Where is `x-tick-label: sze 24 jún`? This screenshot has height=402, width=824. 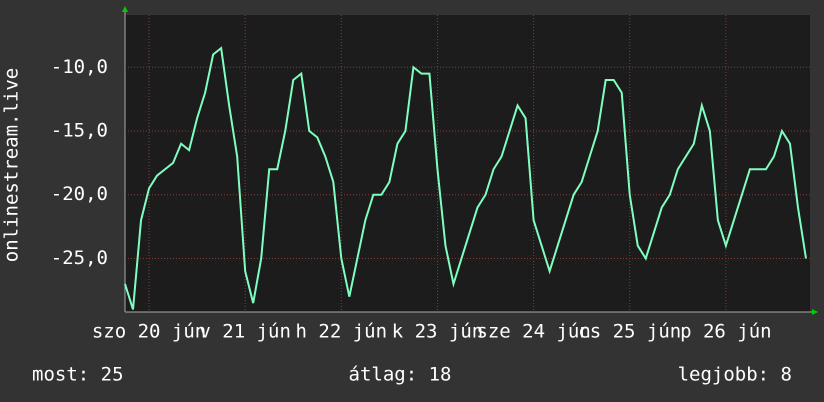 x-tick-label: sze 24 jún is located at coordinates (533, 332).